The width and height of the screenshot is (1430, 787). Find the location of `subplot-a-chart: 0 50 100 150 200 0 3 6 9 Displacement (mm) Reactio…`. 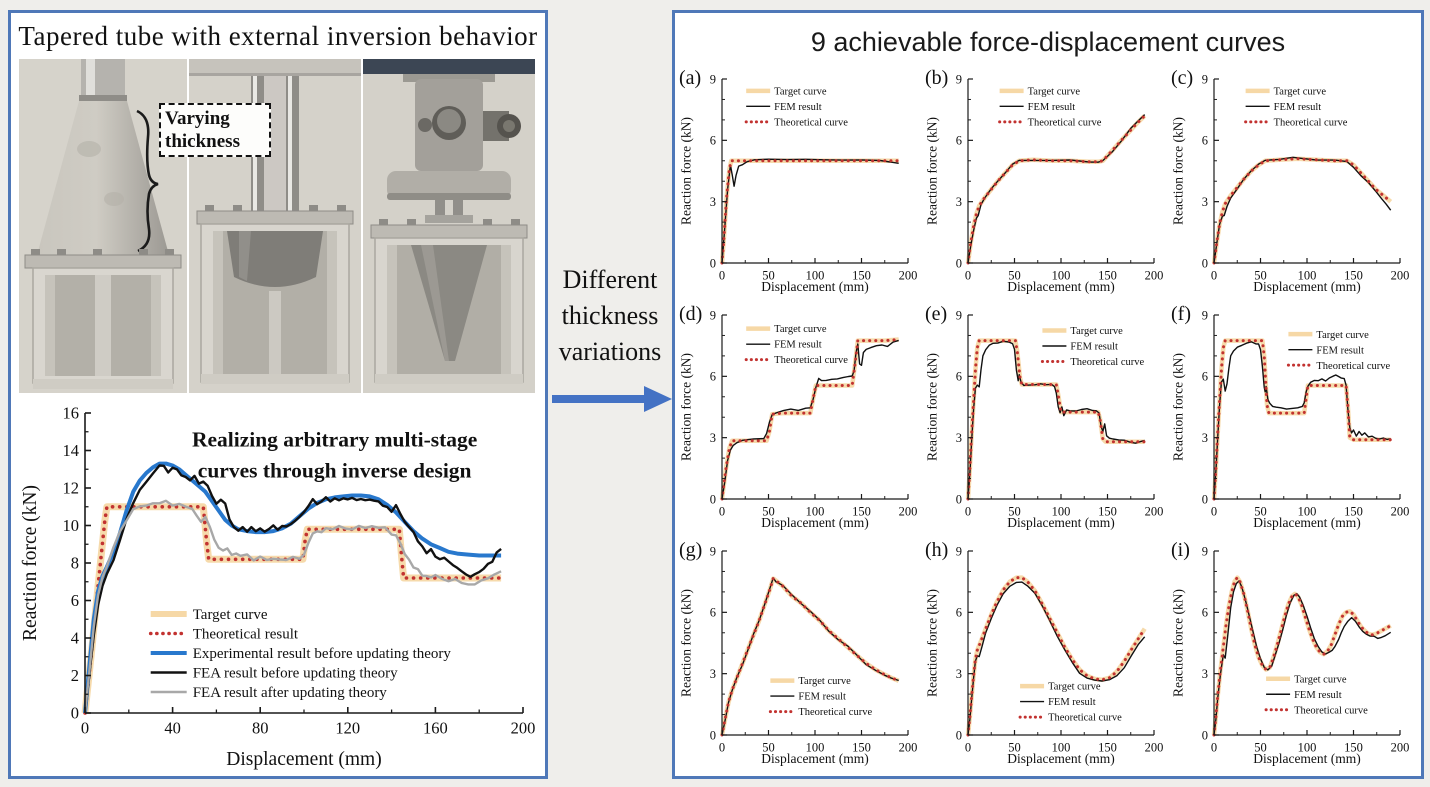

subplot-a-chart: 0 50 100 150 200 0 3 6 9 Displacement (mm) Reactio… is located at coordinates (799, 182).